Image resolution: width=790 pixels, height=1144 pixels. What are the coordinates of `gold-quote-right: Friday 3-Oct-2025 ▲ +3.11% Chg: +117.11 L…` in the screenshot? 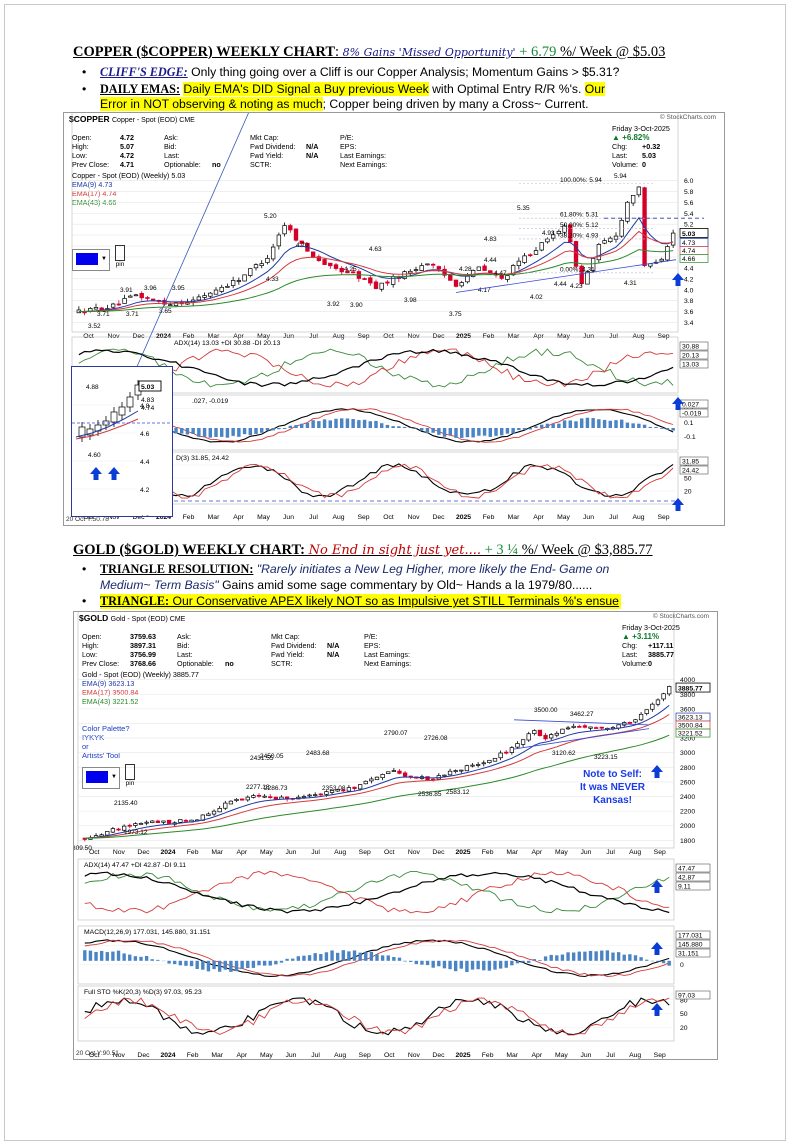 It's located at (651, 645).